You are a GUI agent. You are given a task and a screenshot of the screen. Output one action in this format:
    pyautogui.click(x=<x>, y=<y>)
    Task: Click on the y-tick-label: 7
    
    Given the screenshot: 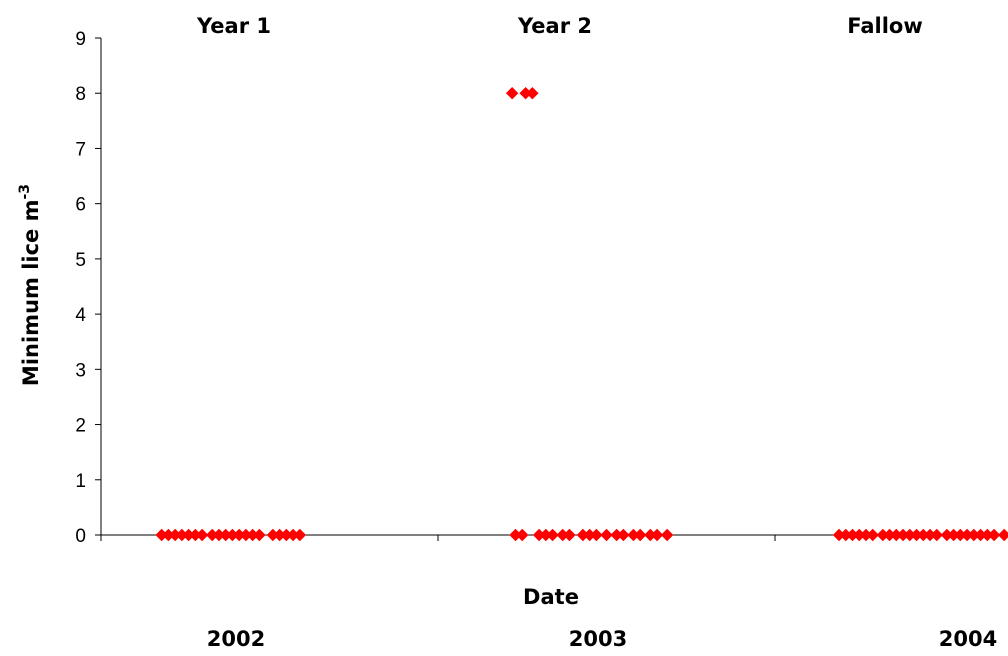 What is the action you would take?
    pyautogui.click(x=80, y=149)
    